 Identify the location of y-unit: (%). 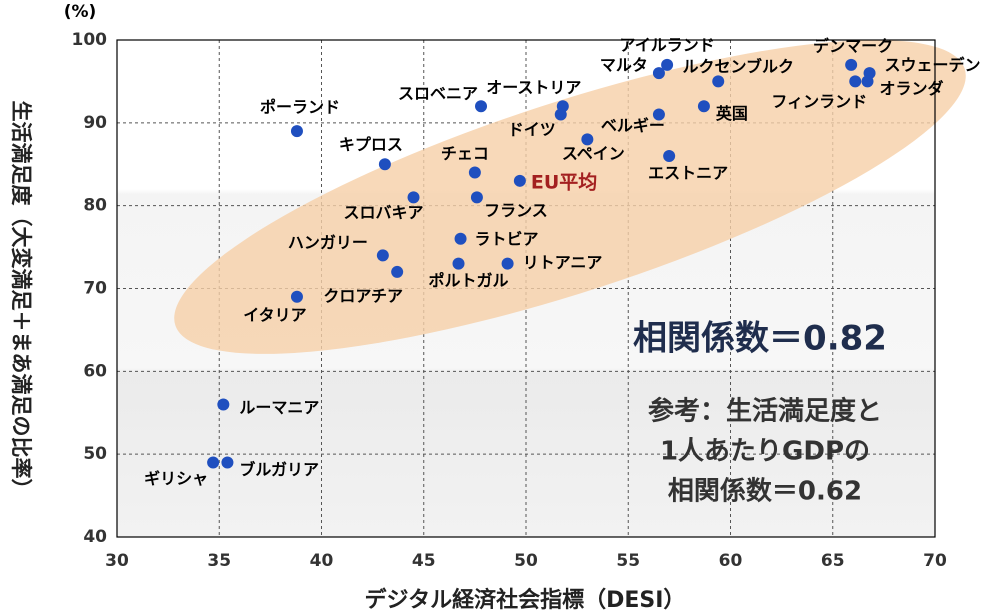
(80, 12).